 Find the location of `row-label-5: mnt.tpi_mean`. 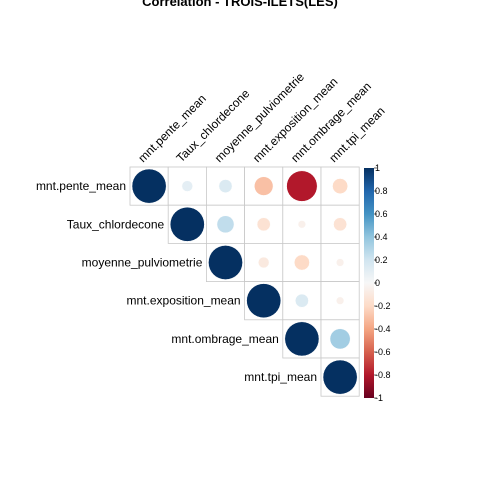

row-label-5: mnt.tpi_mean is located at coordinates (280, 377).